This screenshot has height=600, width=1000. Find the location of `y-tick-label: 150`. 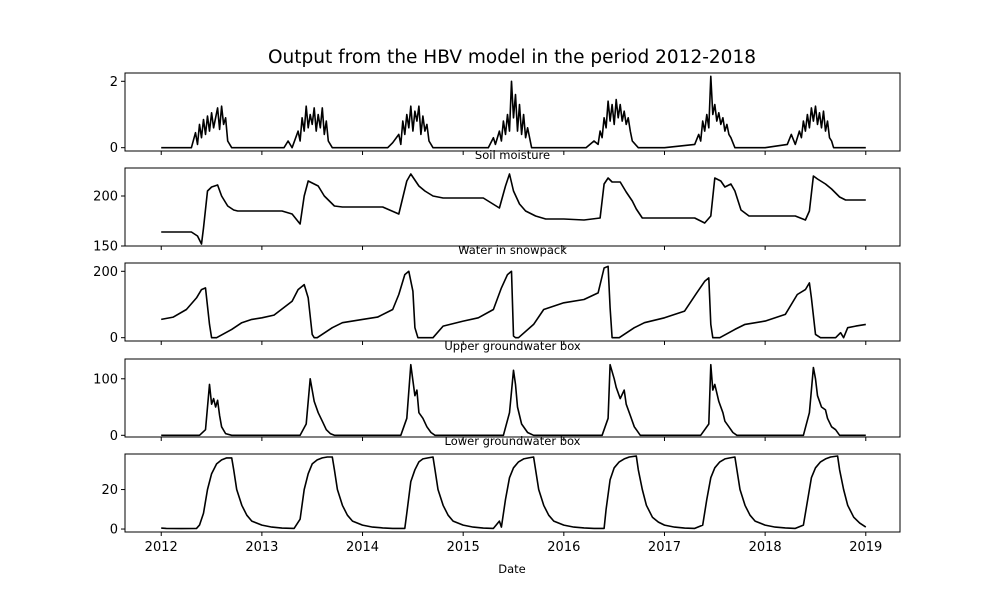

y-tick-label: 150 is located at coordinates (105, 247).